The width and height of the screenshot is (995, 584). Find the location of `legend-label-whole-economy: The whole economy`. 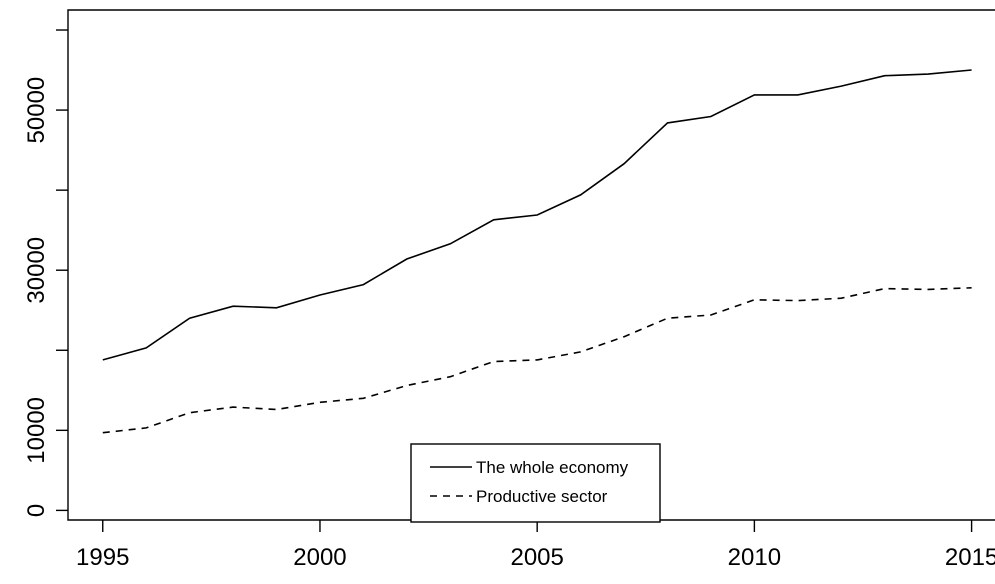

legend-label-whole-economy: The whole economy is located at coordinates (552, 467).